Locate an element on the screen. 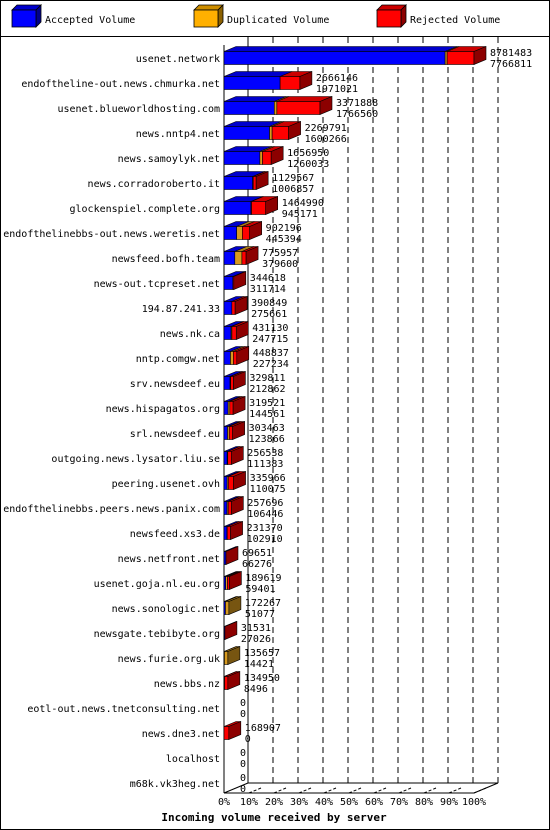  legend-label: Accepted Volume is located at coordinates (90, 20).